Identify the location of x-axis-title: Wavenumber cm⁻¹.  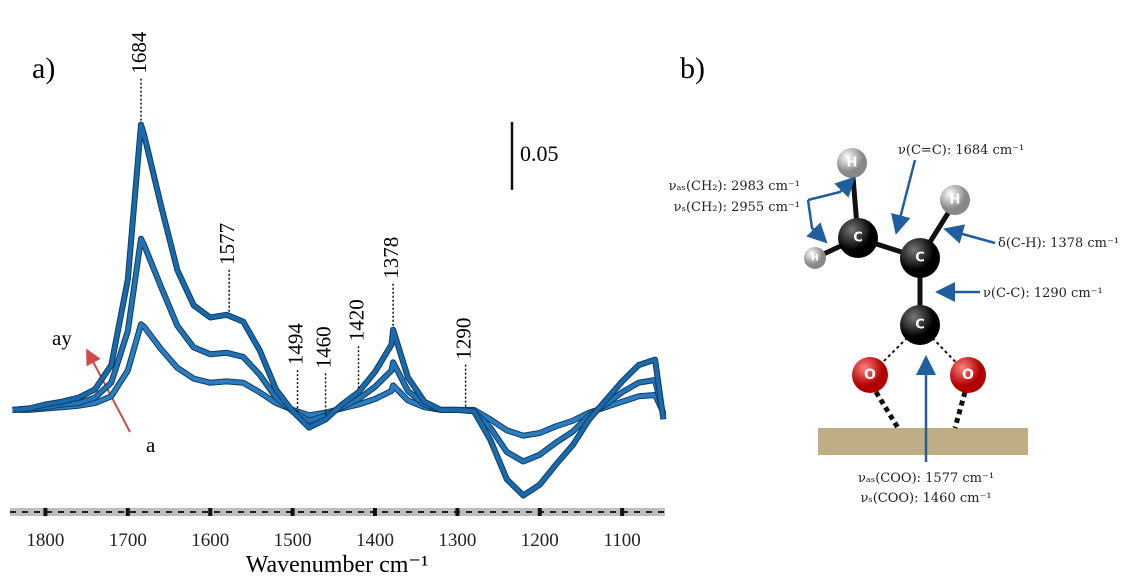
(337, 564).